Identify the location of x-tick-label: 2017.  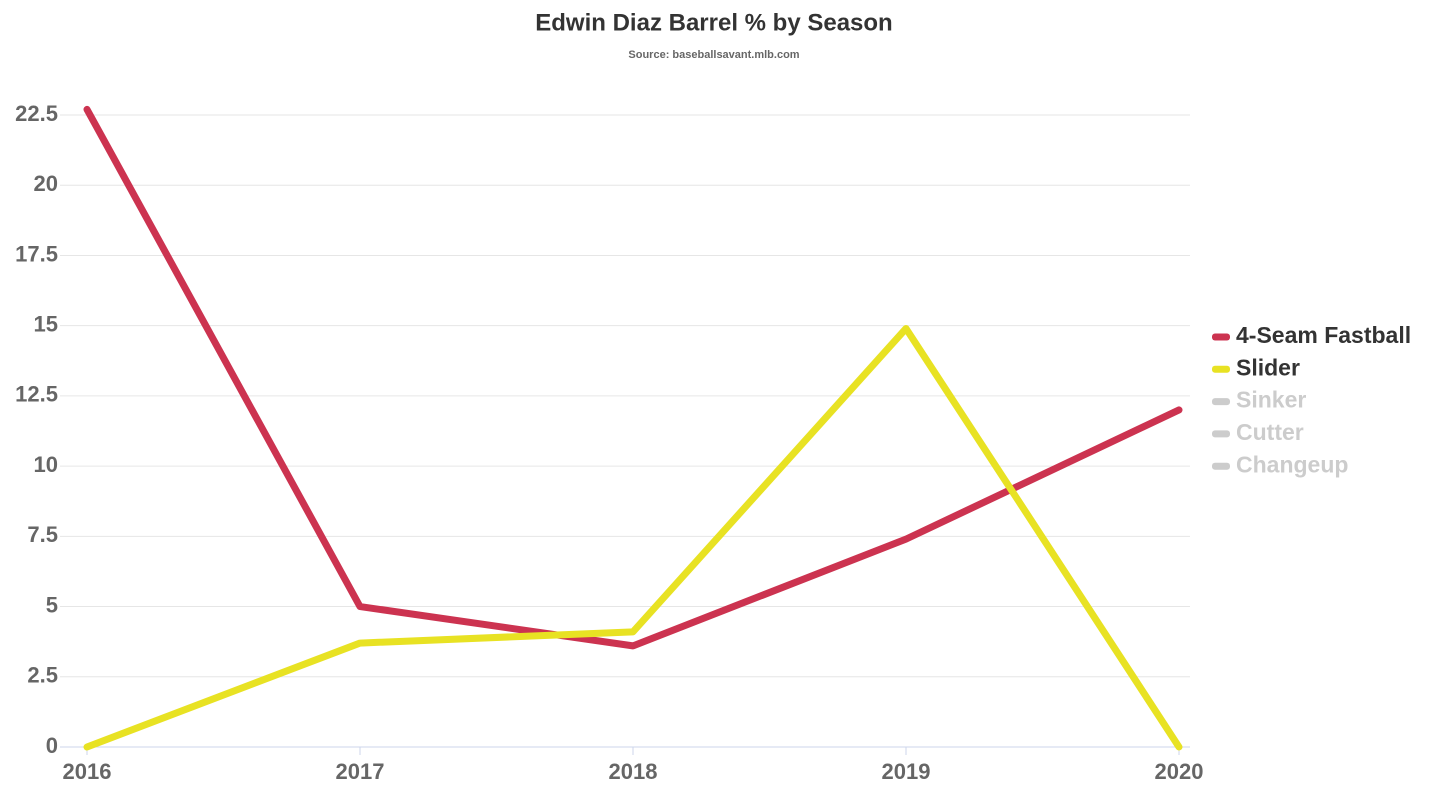
(360, 771).